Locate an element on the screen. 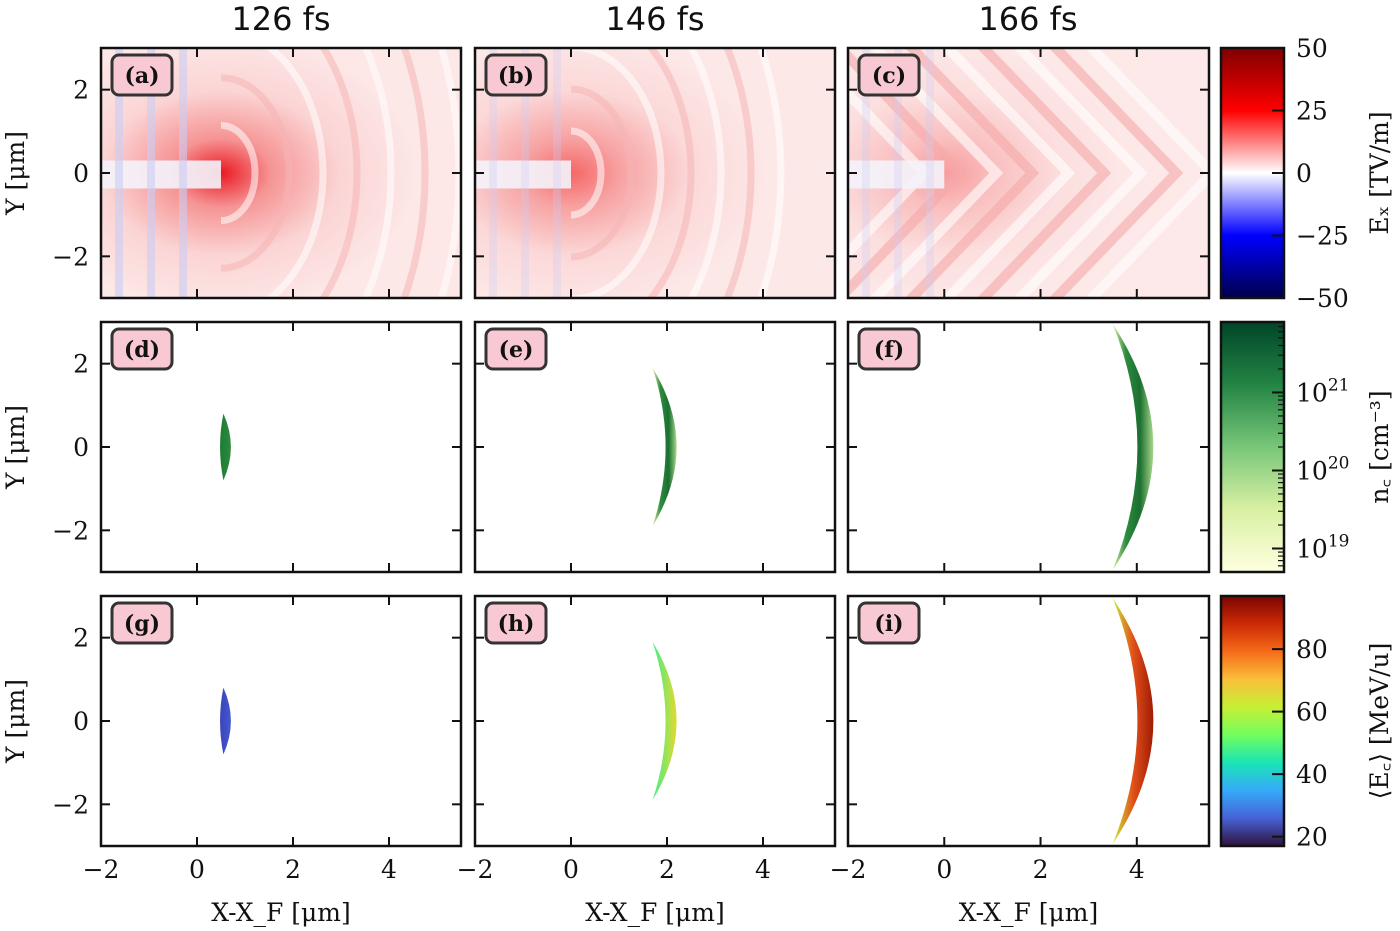 The height and width of the screenshot is (931, 1400). panel-f: (f) is located at coordinates (1028, 447).